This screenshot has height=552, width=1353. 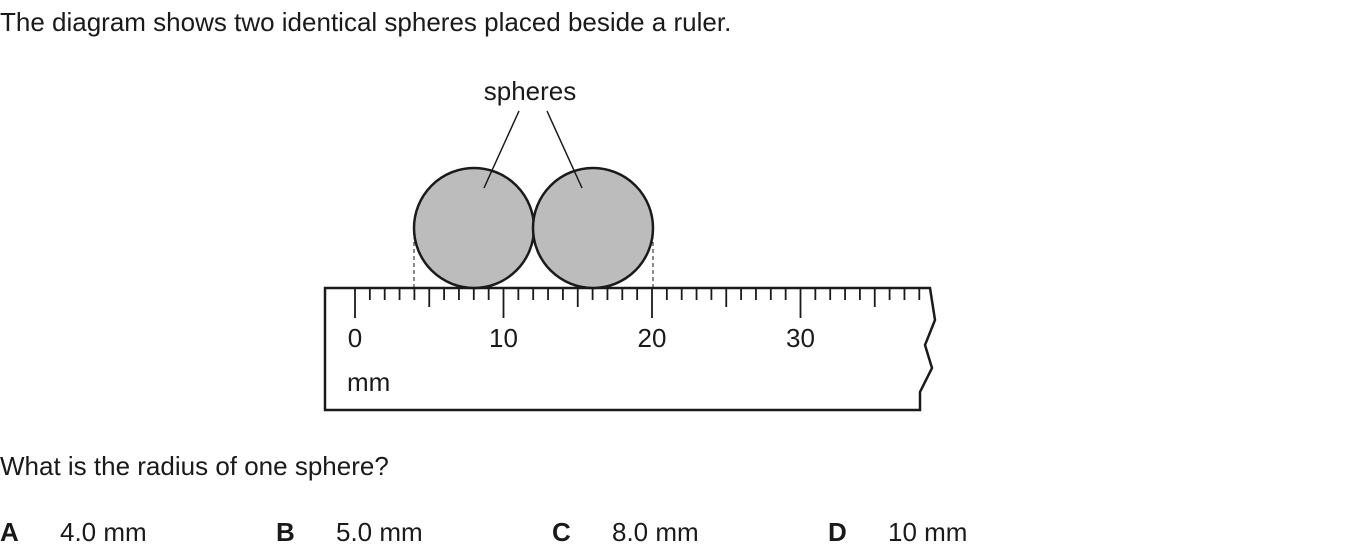 What do you see at coordinates (285, 532) in the screenshot?
I see `option-letter: B` at bounding box center [285, 532].